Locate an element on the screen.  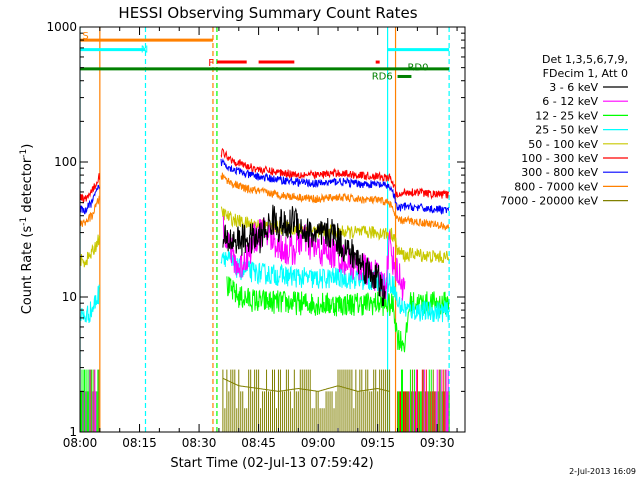
legend-entry-label: 25 - 50 keV is located at coordinates (566, 130).